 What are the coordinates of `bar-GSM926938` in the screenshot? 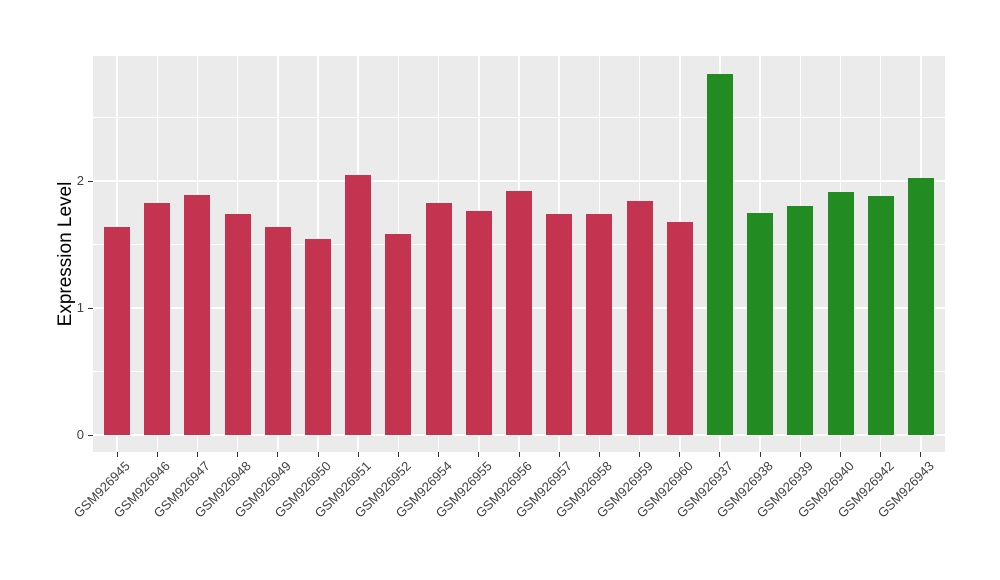 It's located at (760, 323).